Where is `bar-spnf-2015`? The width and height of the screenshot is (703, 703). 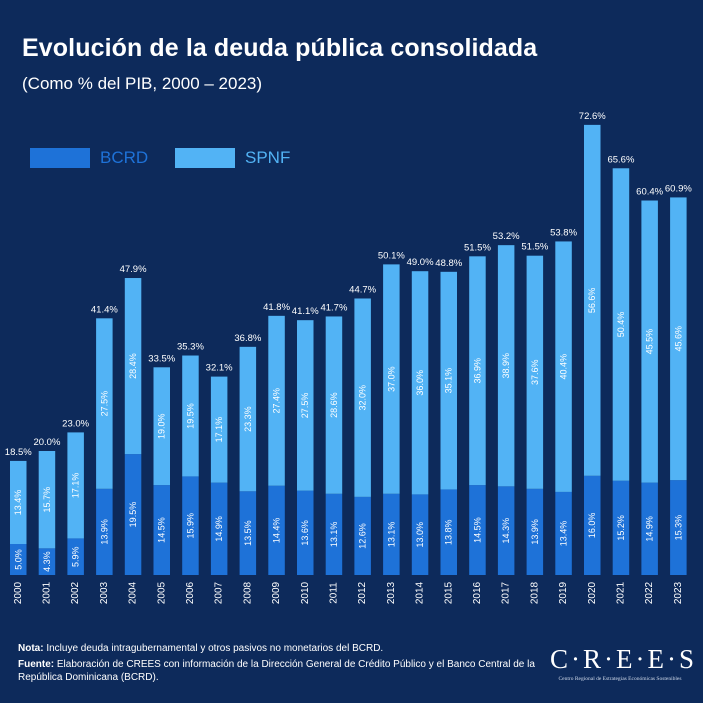 bar-spnf-2015 is located at coordinates (448, 380).